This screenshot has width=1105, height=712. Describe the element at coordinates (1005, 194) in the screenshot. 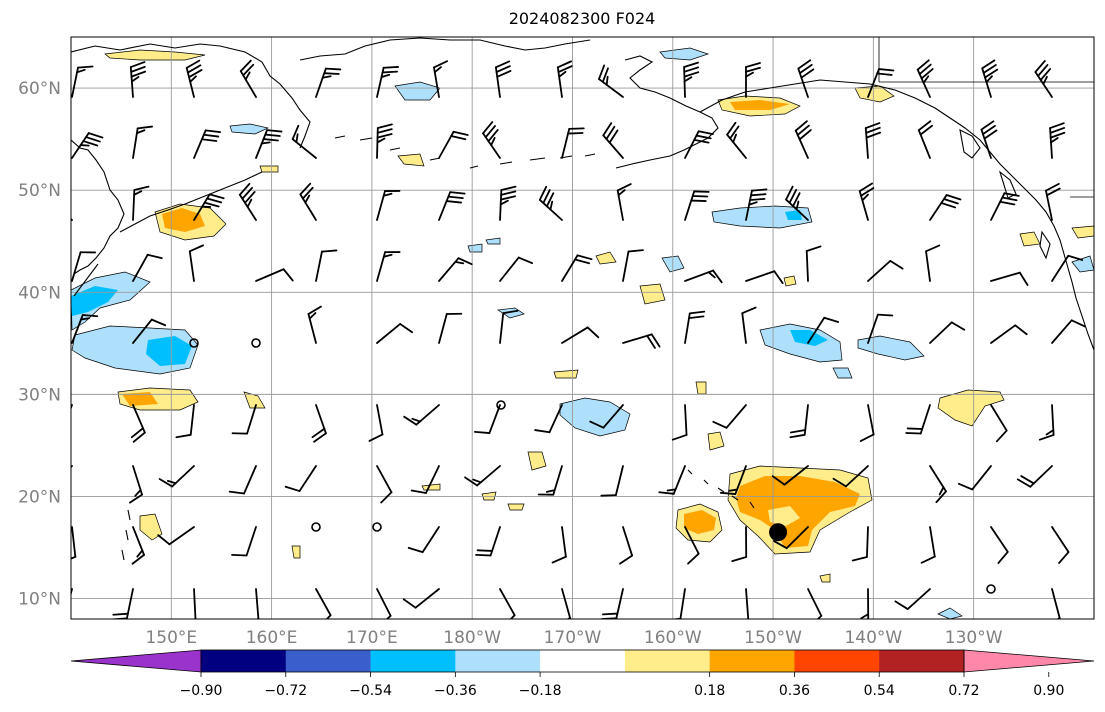

I see `coastline-bc-islands` at that location.